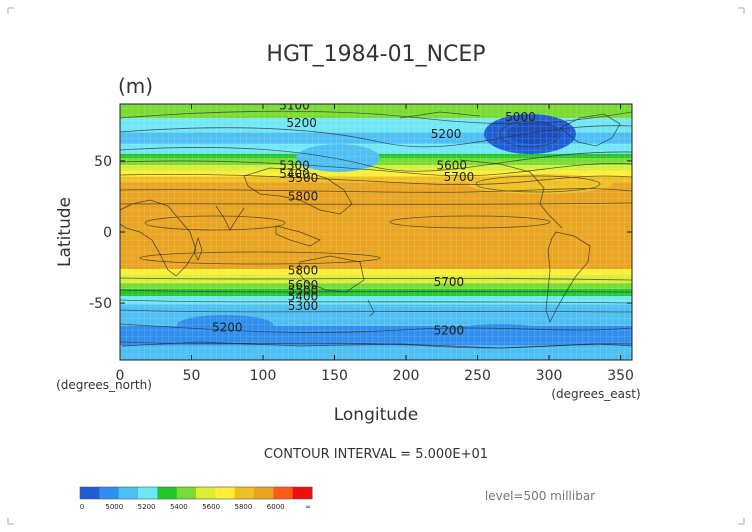 This screenshot has width=752, height=532. Describe the element at coordinates (244, 507) in the screenshot. I see `colorbar-label: 5800` at that location.